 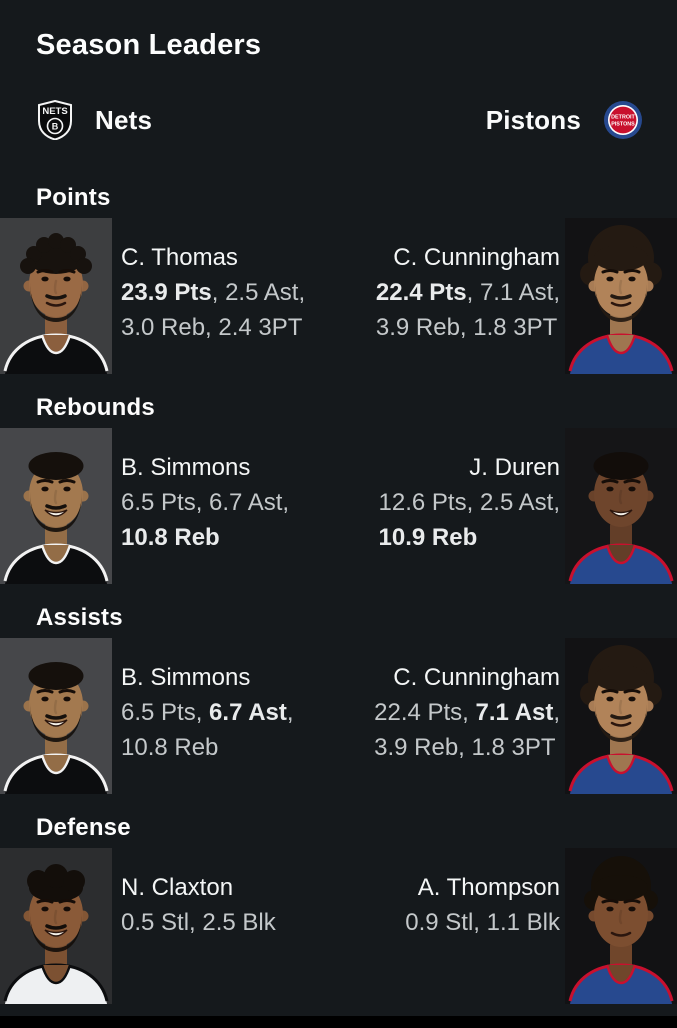 I want to click on player-stats: 23.9 Pts, 2.5 Ast, 3.0 Reb, 2.4 3PT, so click(x=213, y=310).